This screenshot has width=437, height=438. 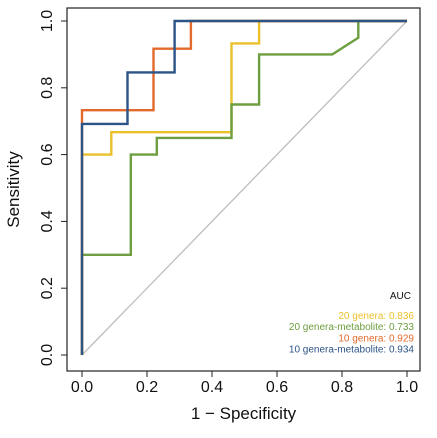 I want to click on legend-entry: 20 genera-metabolite: 0.733, so click(x=352, y=327).